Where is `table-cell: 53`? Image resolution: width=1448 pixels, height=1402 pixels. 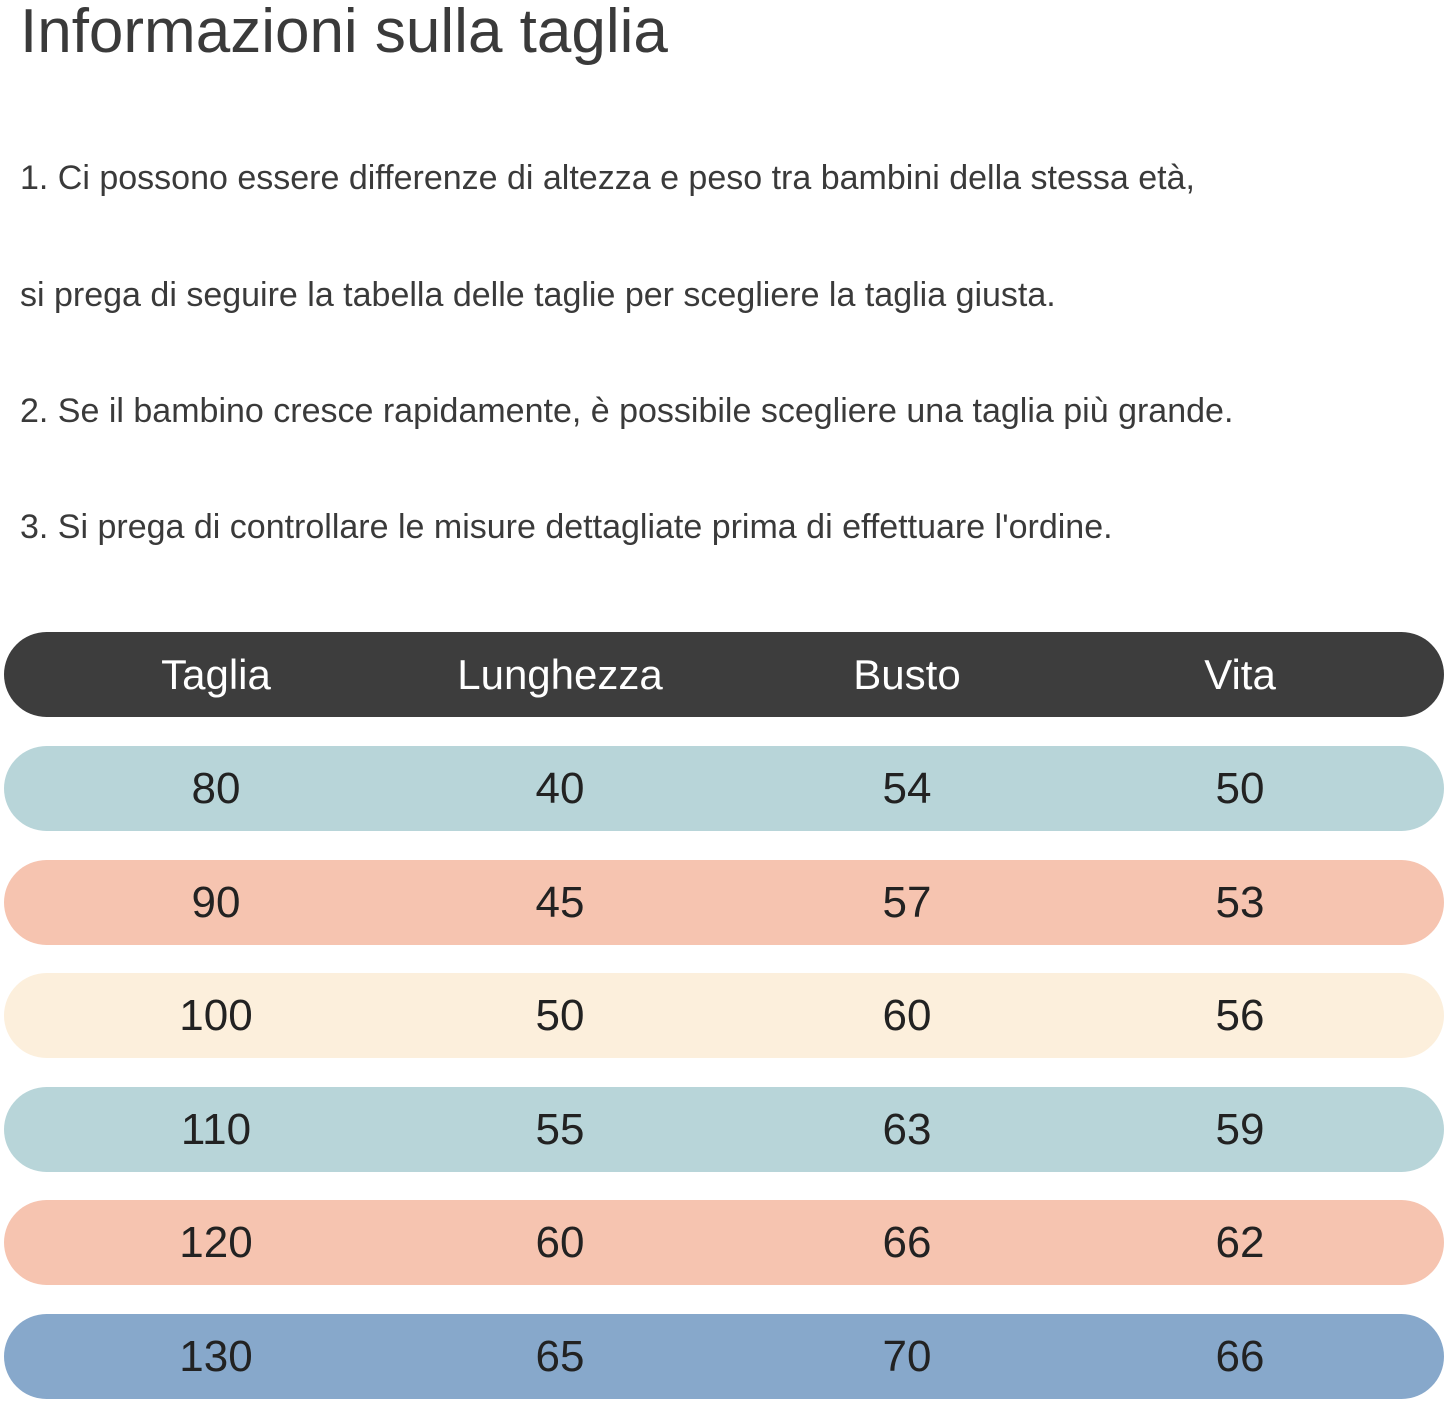
table-cell: 53 is located at coordinates (1240, 902).